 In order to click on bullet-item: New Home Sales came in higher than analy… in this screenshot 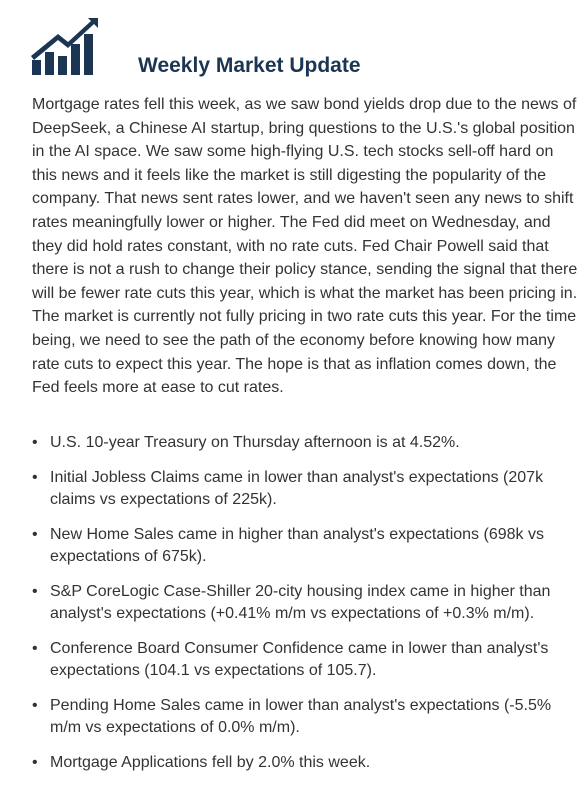, I will do `click(302, 546)`.